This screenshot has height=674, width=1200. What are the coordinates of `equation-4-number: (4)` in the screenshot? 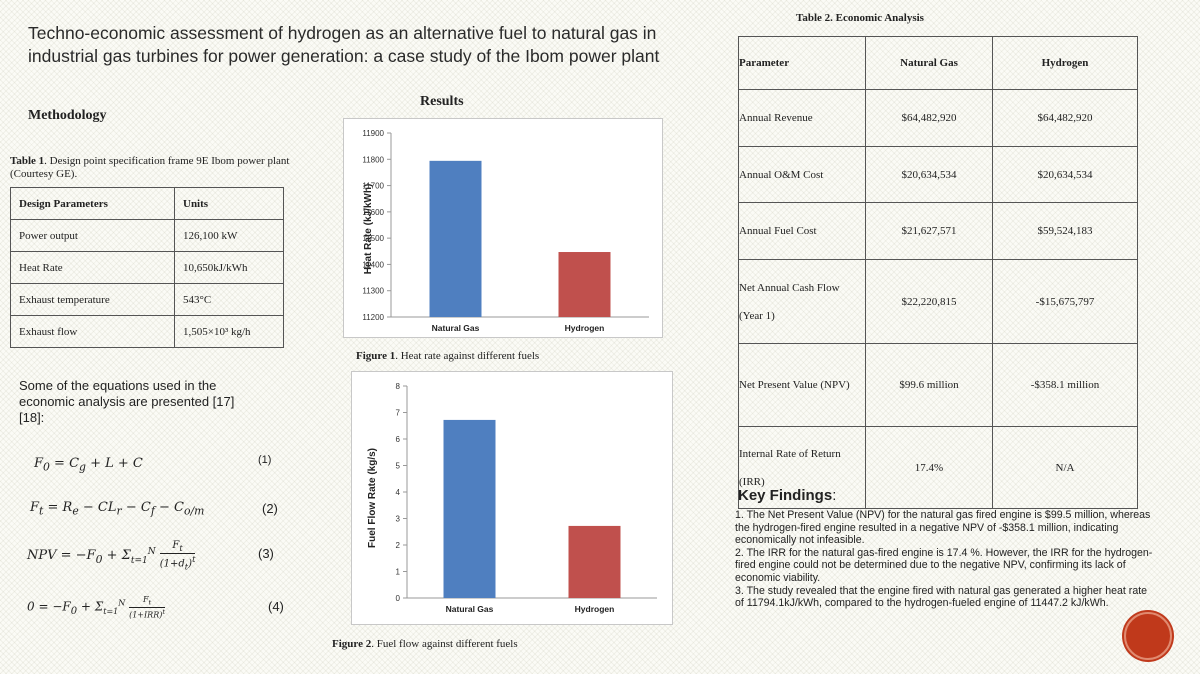 It's located at (276, 606).